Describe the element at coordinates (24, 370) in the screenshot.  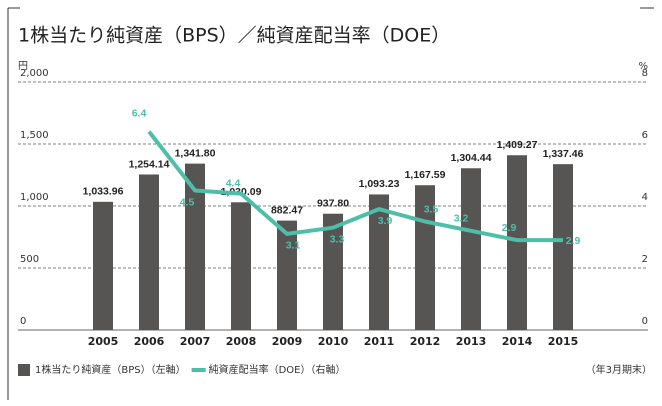
I see `legend-swatch` at that location.